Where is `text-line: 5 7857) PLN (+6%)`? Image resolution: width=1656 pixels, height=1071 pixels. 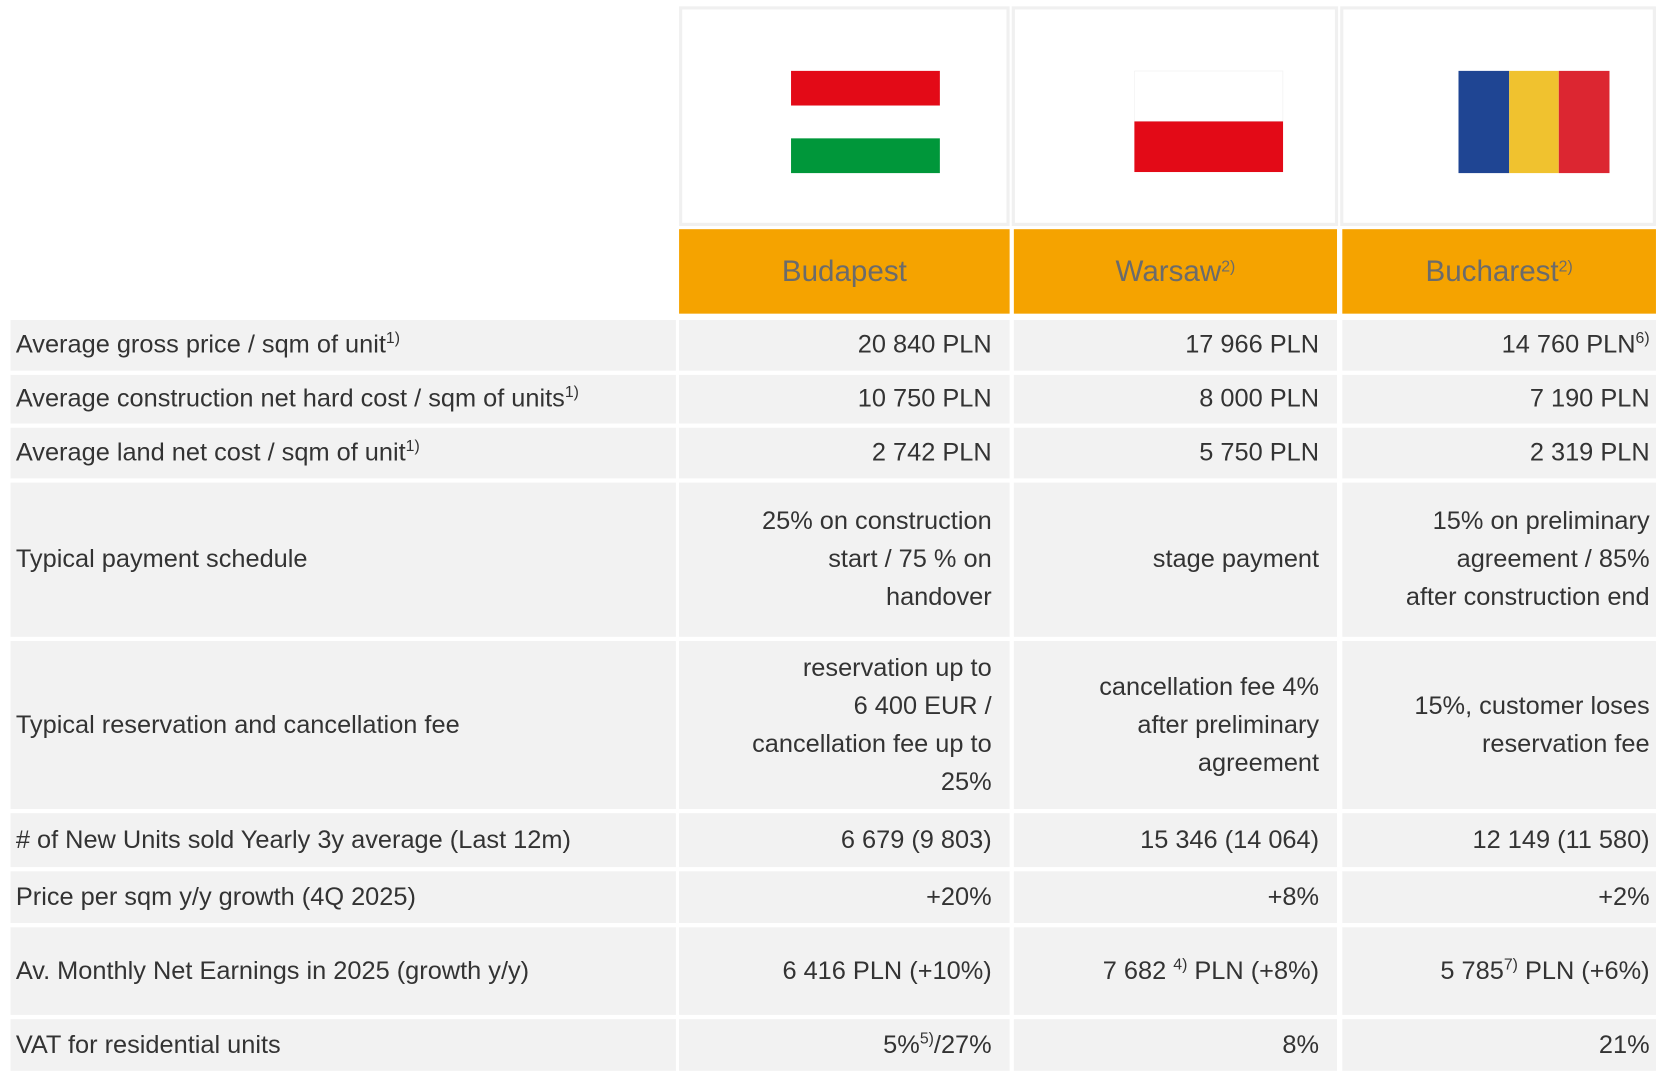
text-line: 5 7857) PLN (+6%) is located at coordinates (1544, 971).